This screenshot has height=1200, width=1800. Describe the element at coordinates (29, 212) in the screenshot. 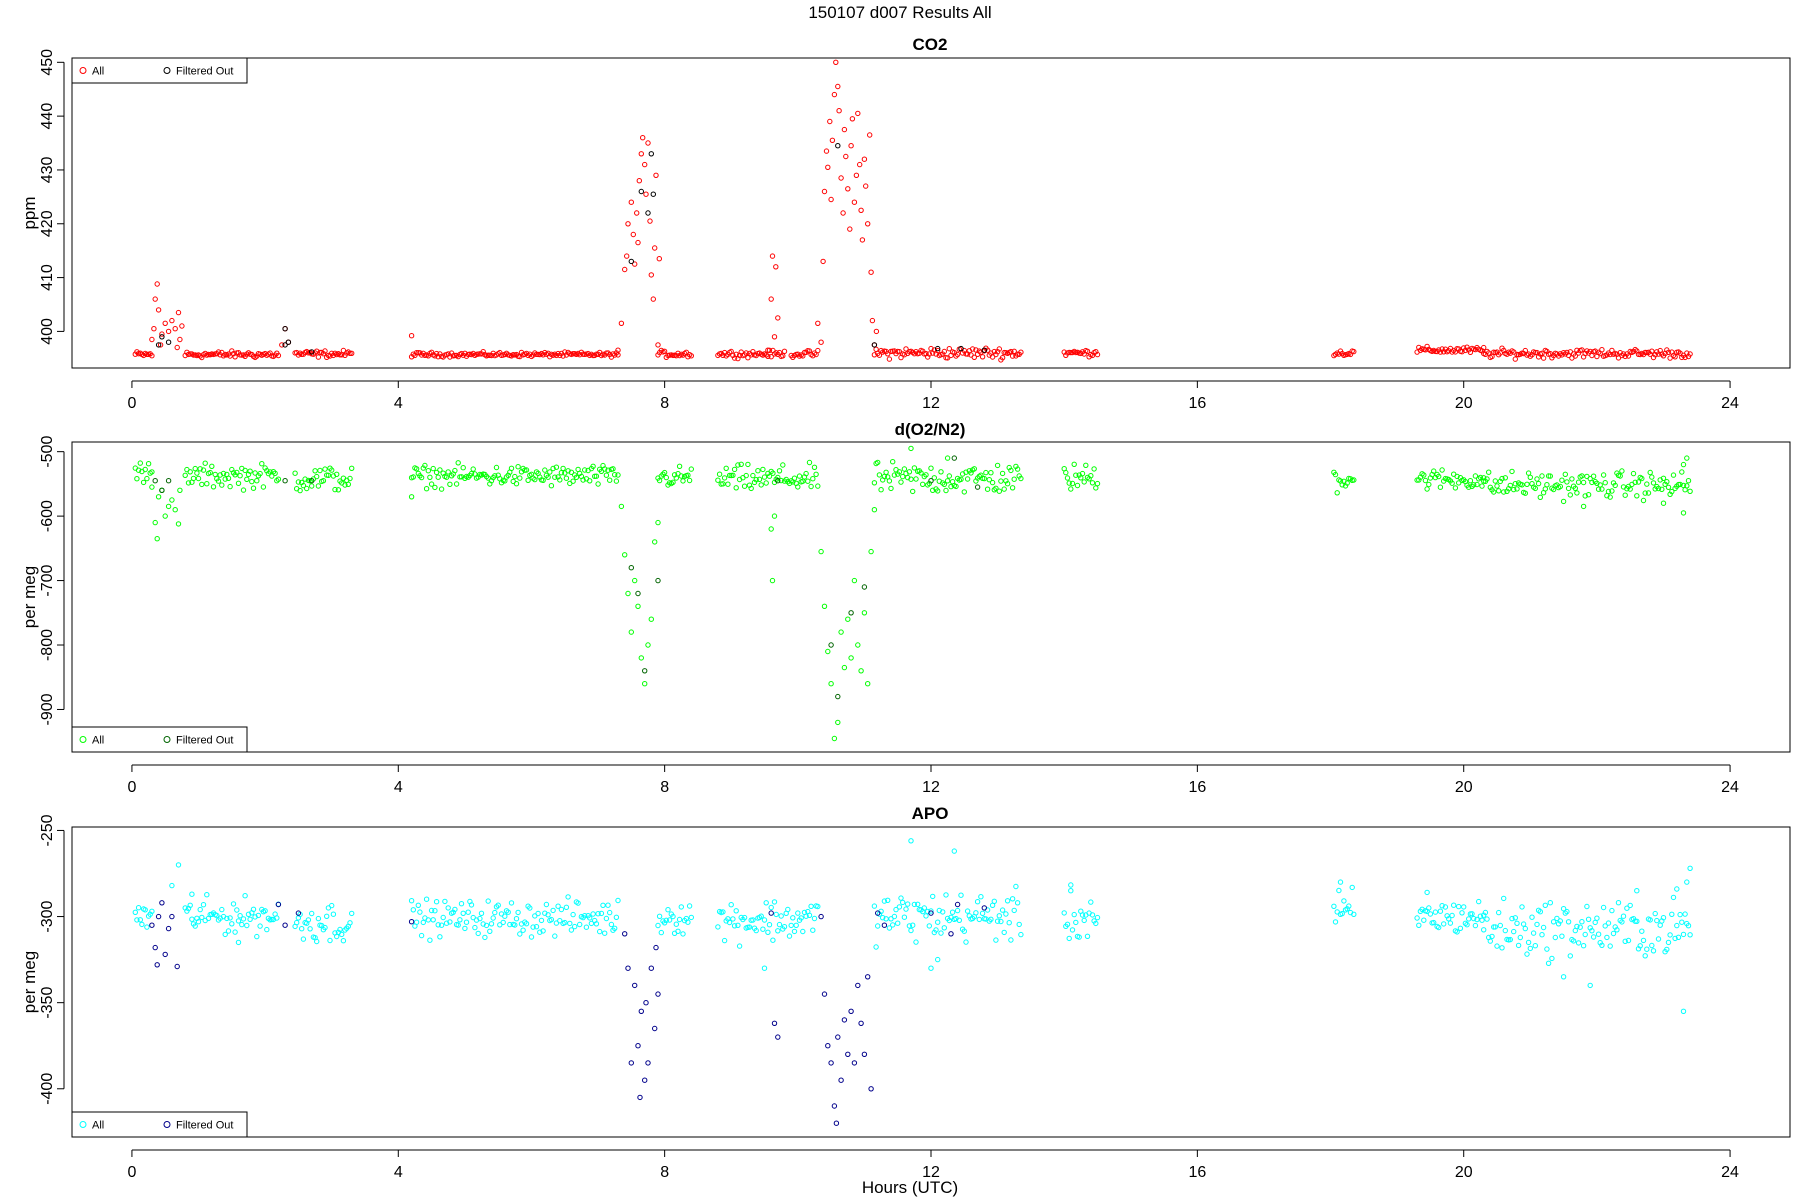

I see `co2-y-axis-label: ppm` at that location.